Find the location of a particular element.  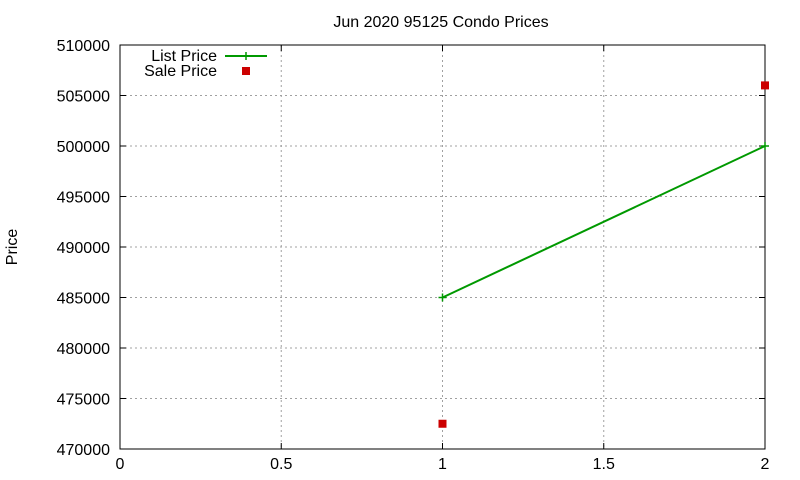

series-list-price is located at coordinates (603, 222).